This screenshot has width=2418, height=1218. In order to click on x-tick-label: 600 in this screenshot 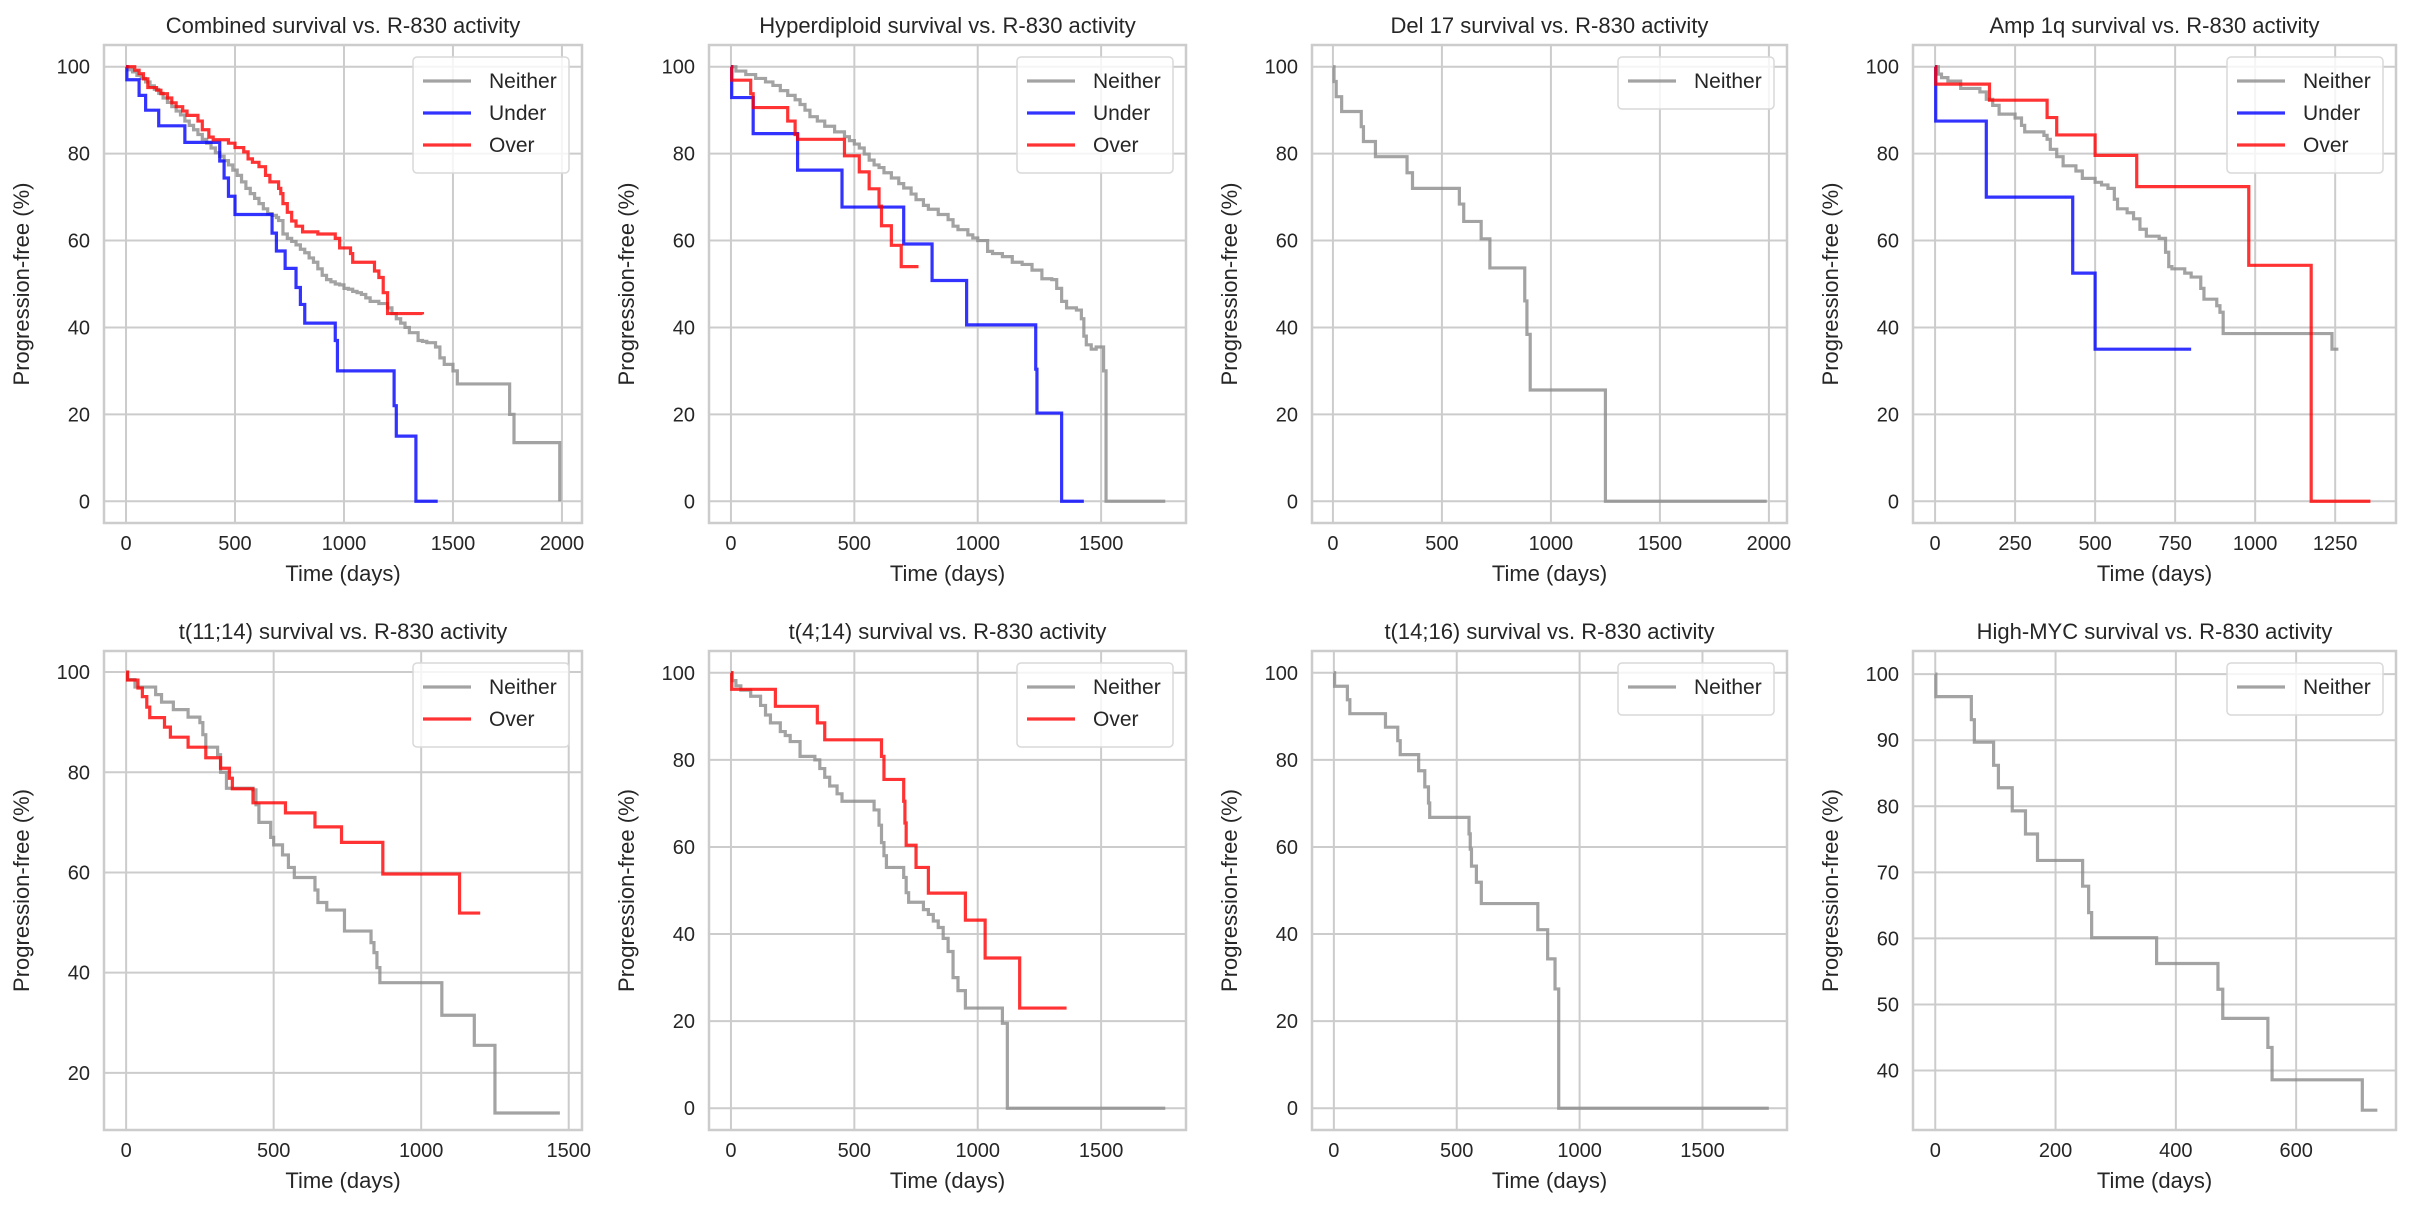, I will do `click(2295, 1151)`.